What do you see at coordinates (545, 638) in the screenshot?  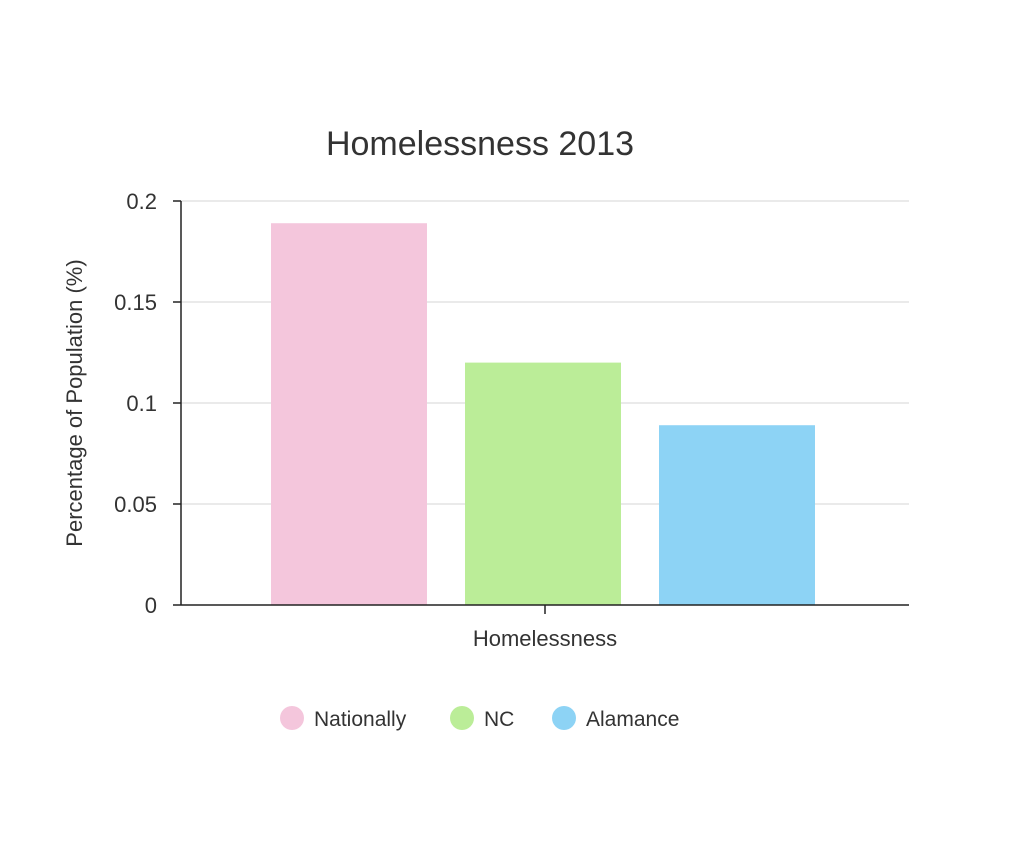 I see `x-tick-label: Homelessness` at bounding box center [545, 638].